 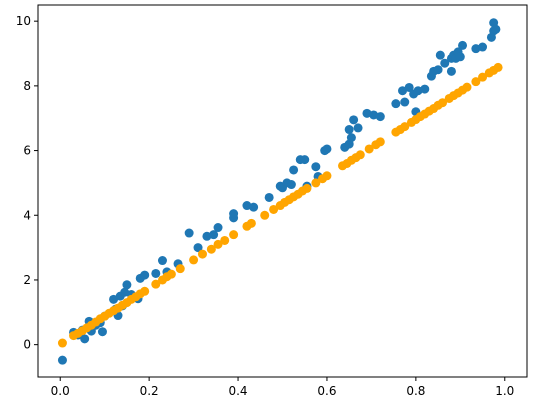 I want to click on y-axis-ticks: 0 2 4 6 8 10, so click(x=27, y=183).